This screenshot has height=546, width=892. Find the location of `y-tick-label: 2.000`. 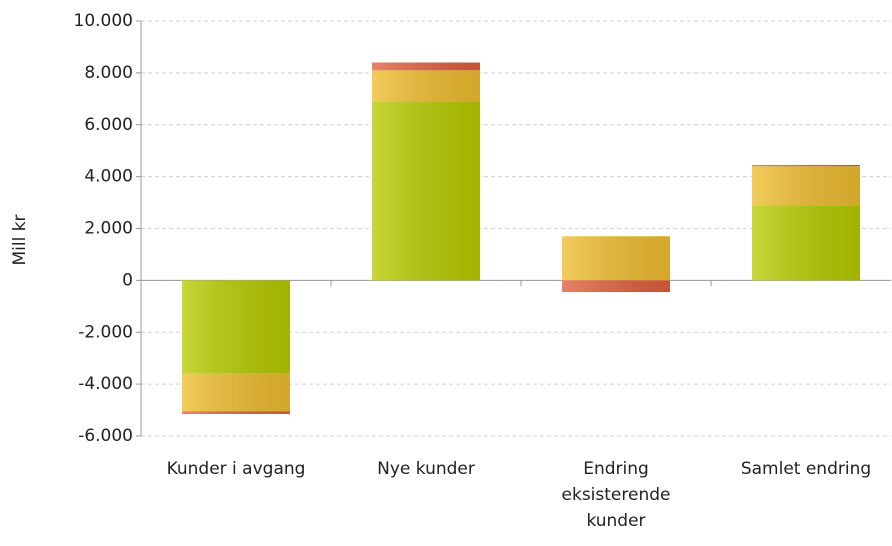

y-tick-label: 2.000 is located at coordinates (108, 229).